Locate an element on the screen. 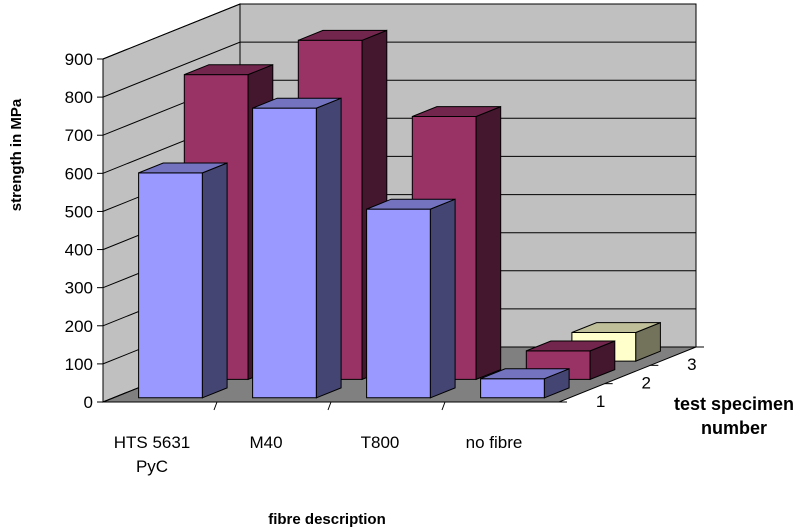 The image size is (812, 532). depth-tick-label: 1 is located at coordinates (600, 401).